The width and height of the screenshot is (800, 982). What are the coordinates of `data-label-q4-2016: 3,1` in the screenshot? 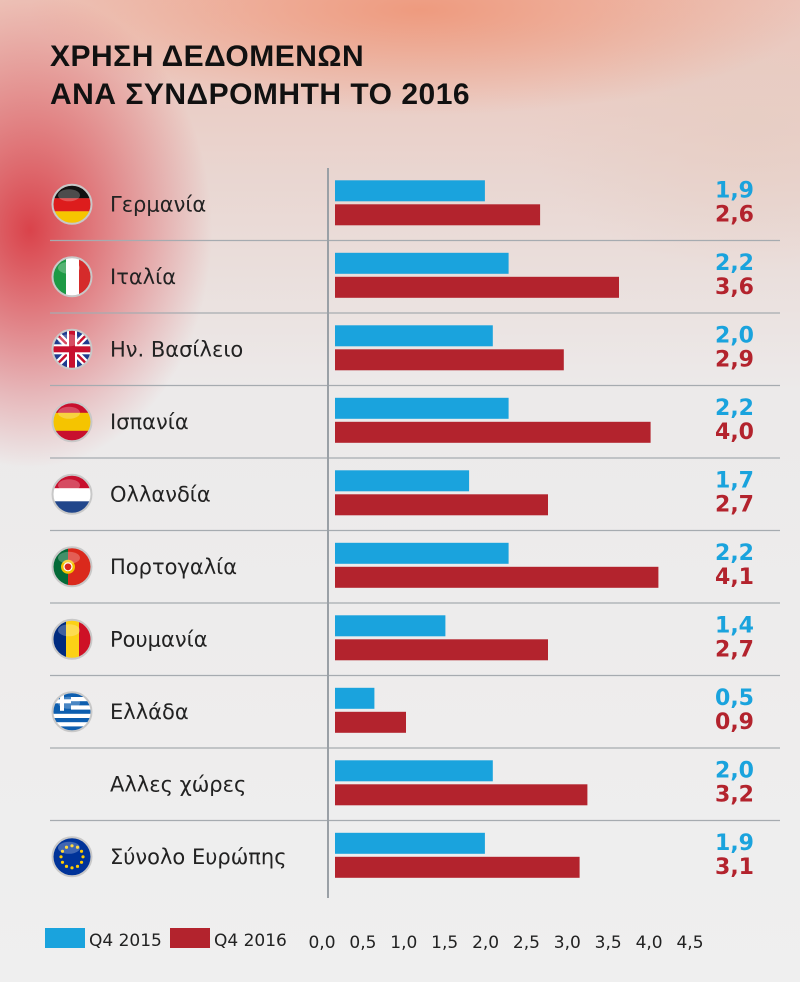 It's located at (734, 867).